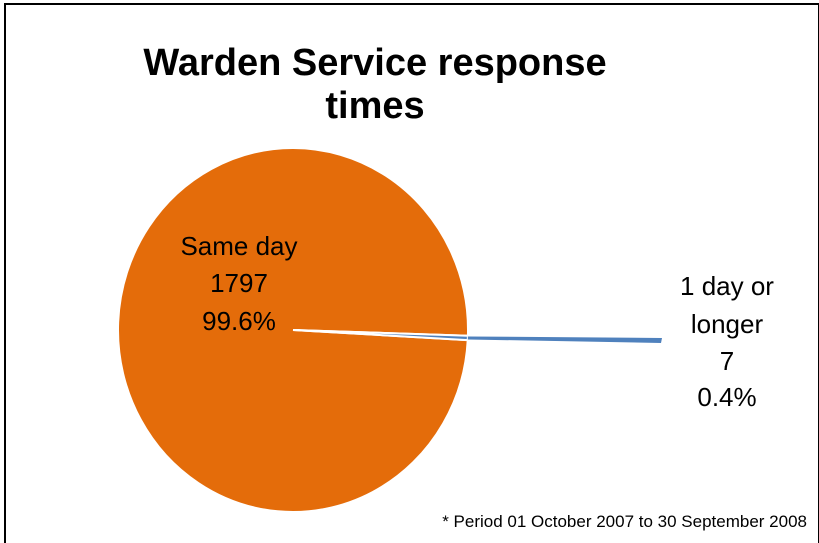 This screenshot has height=543, width=819. I want to click on slice-label-1-day-percent: 0.4%, so click(726, 397).